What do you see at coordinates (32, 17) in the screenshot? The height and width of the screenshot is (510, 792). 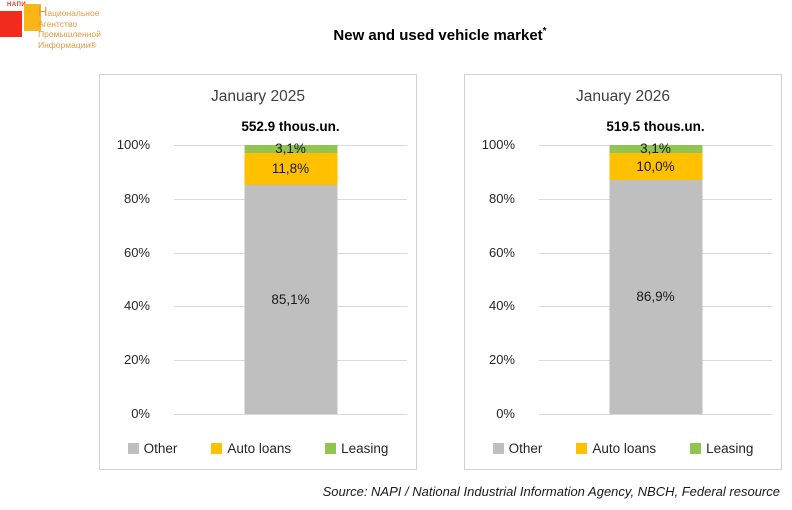 I see `logo-orange-square` at bounding box center [32, 17].